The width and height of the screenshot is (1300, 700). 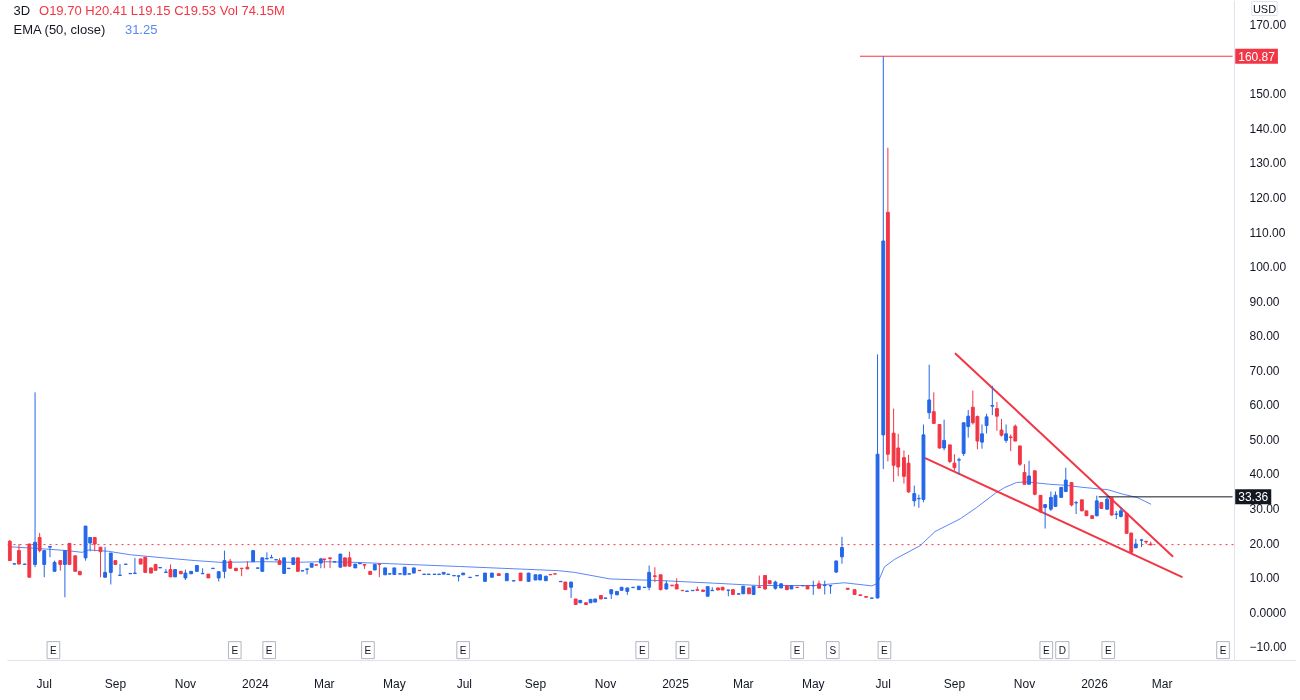 What do you see at coordinates (1268, 647) in the screenshot?
I see `y-tick-label: −10.00` at bounding box center [1268, 647].